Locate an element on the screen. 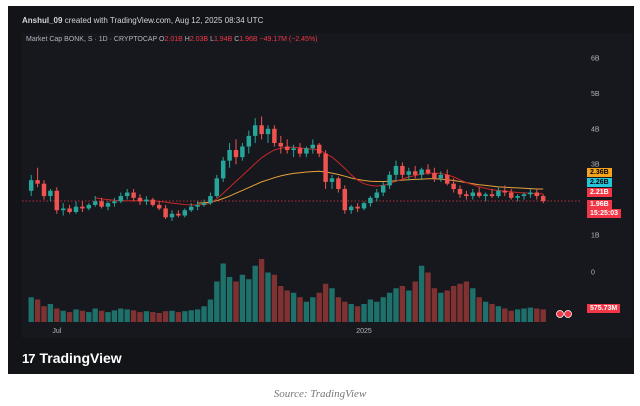 The image size is (640, 406). close-key: C is located at coordinates (237, 39).